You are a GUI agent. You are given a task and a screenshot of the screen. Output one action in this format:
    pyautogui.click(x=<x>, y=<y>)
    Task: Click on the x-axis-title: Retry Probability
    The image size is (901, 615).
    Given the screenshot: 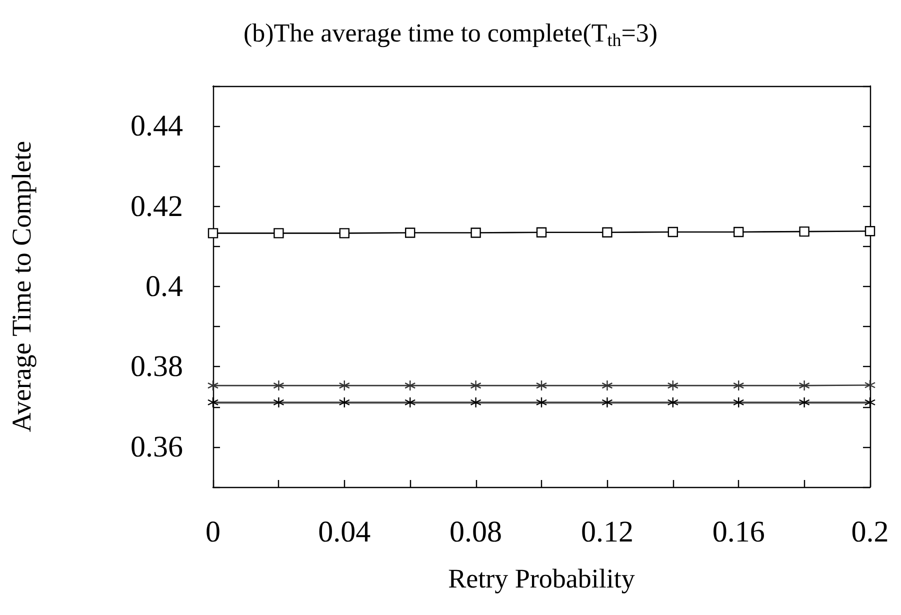 What is the action you would take?
    pyautogui.click(x=542, y=579)
    